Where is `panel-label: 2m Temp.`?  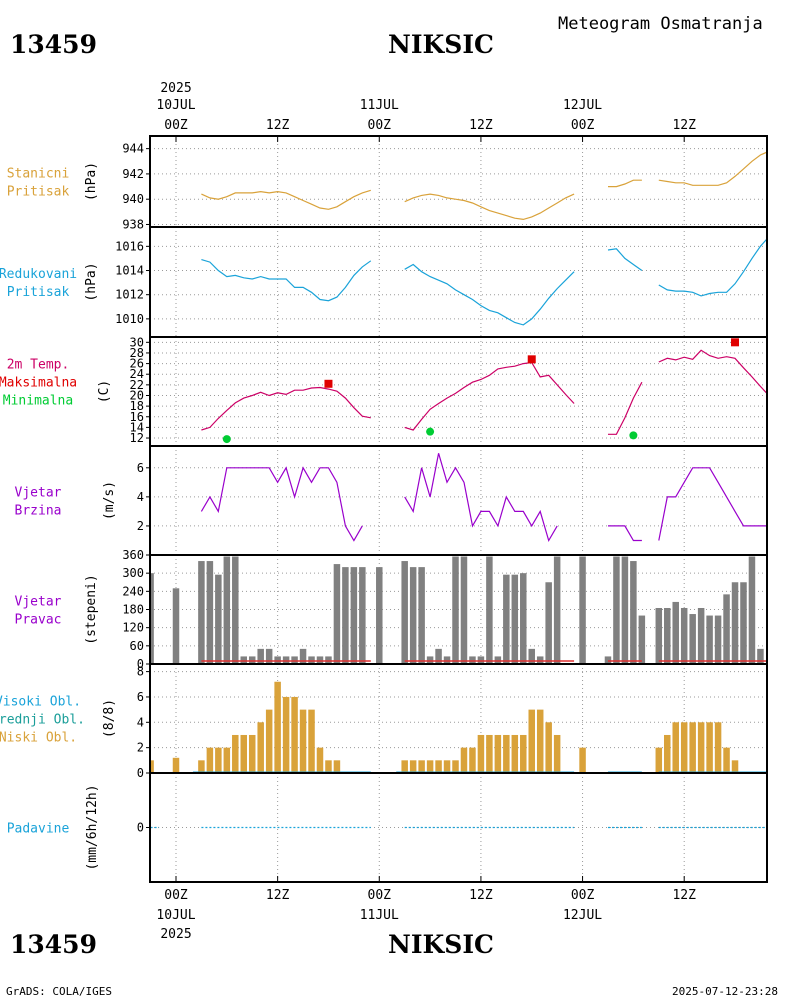 panel-label: 2m Temp. is located at coordinates (38, 365).